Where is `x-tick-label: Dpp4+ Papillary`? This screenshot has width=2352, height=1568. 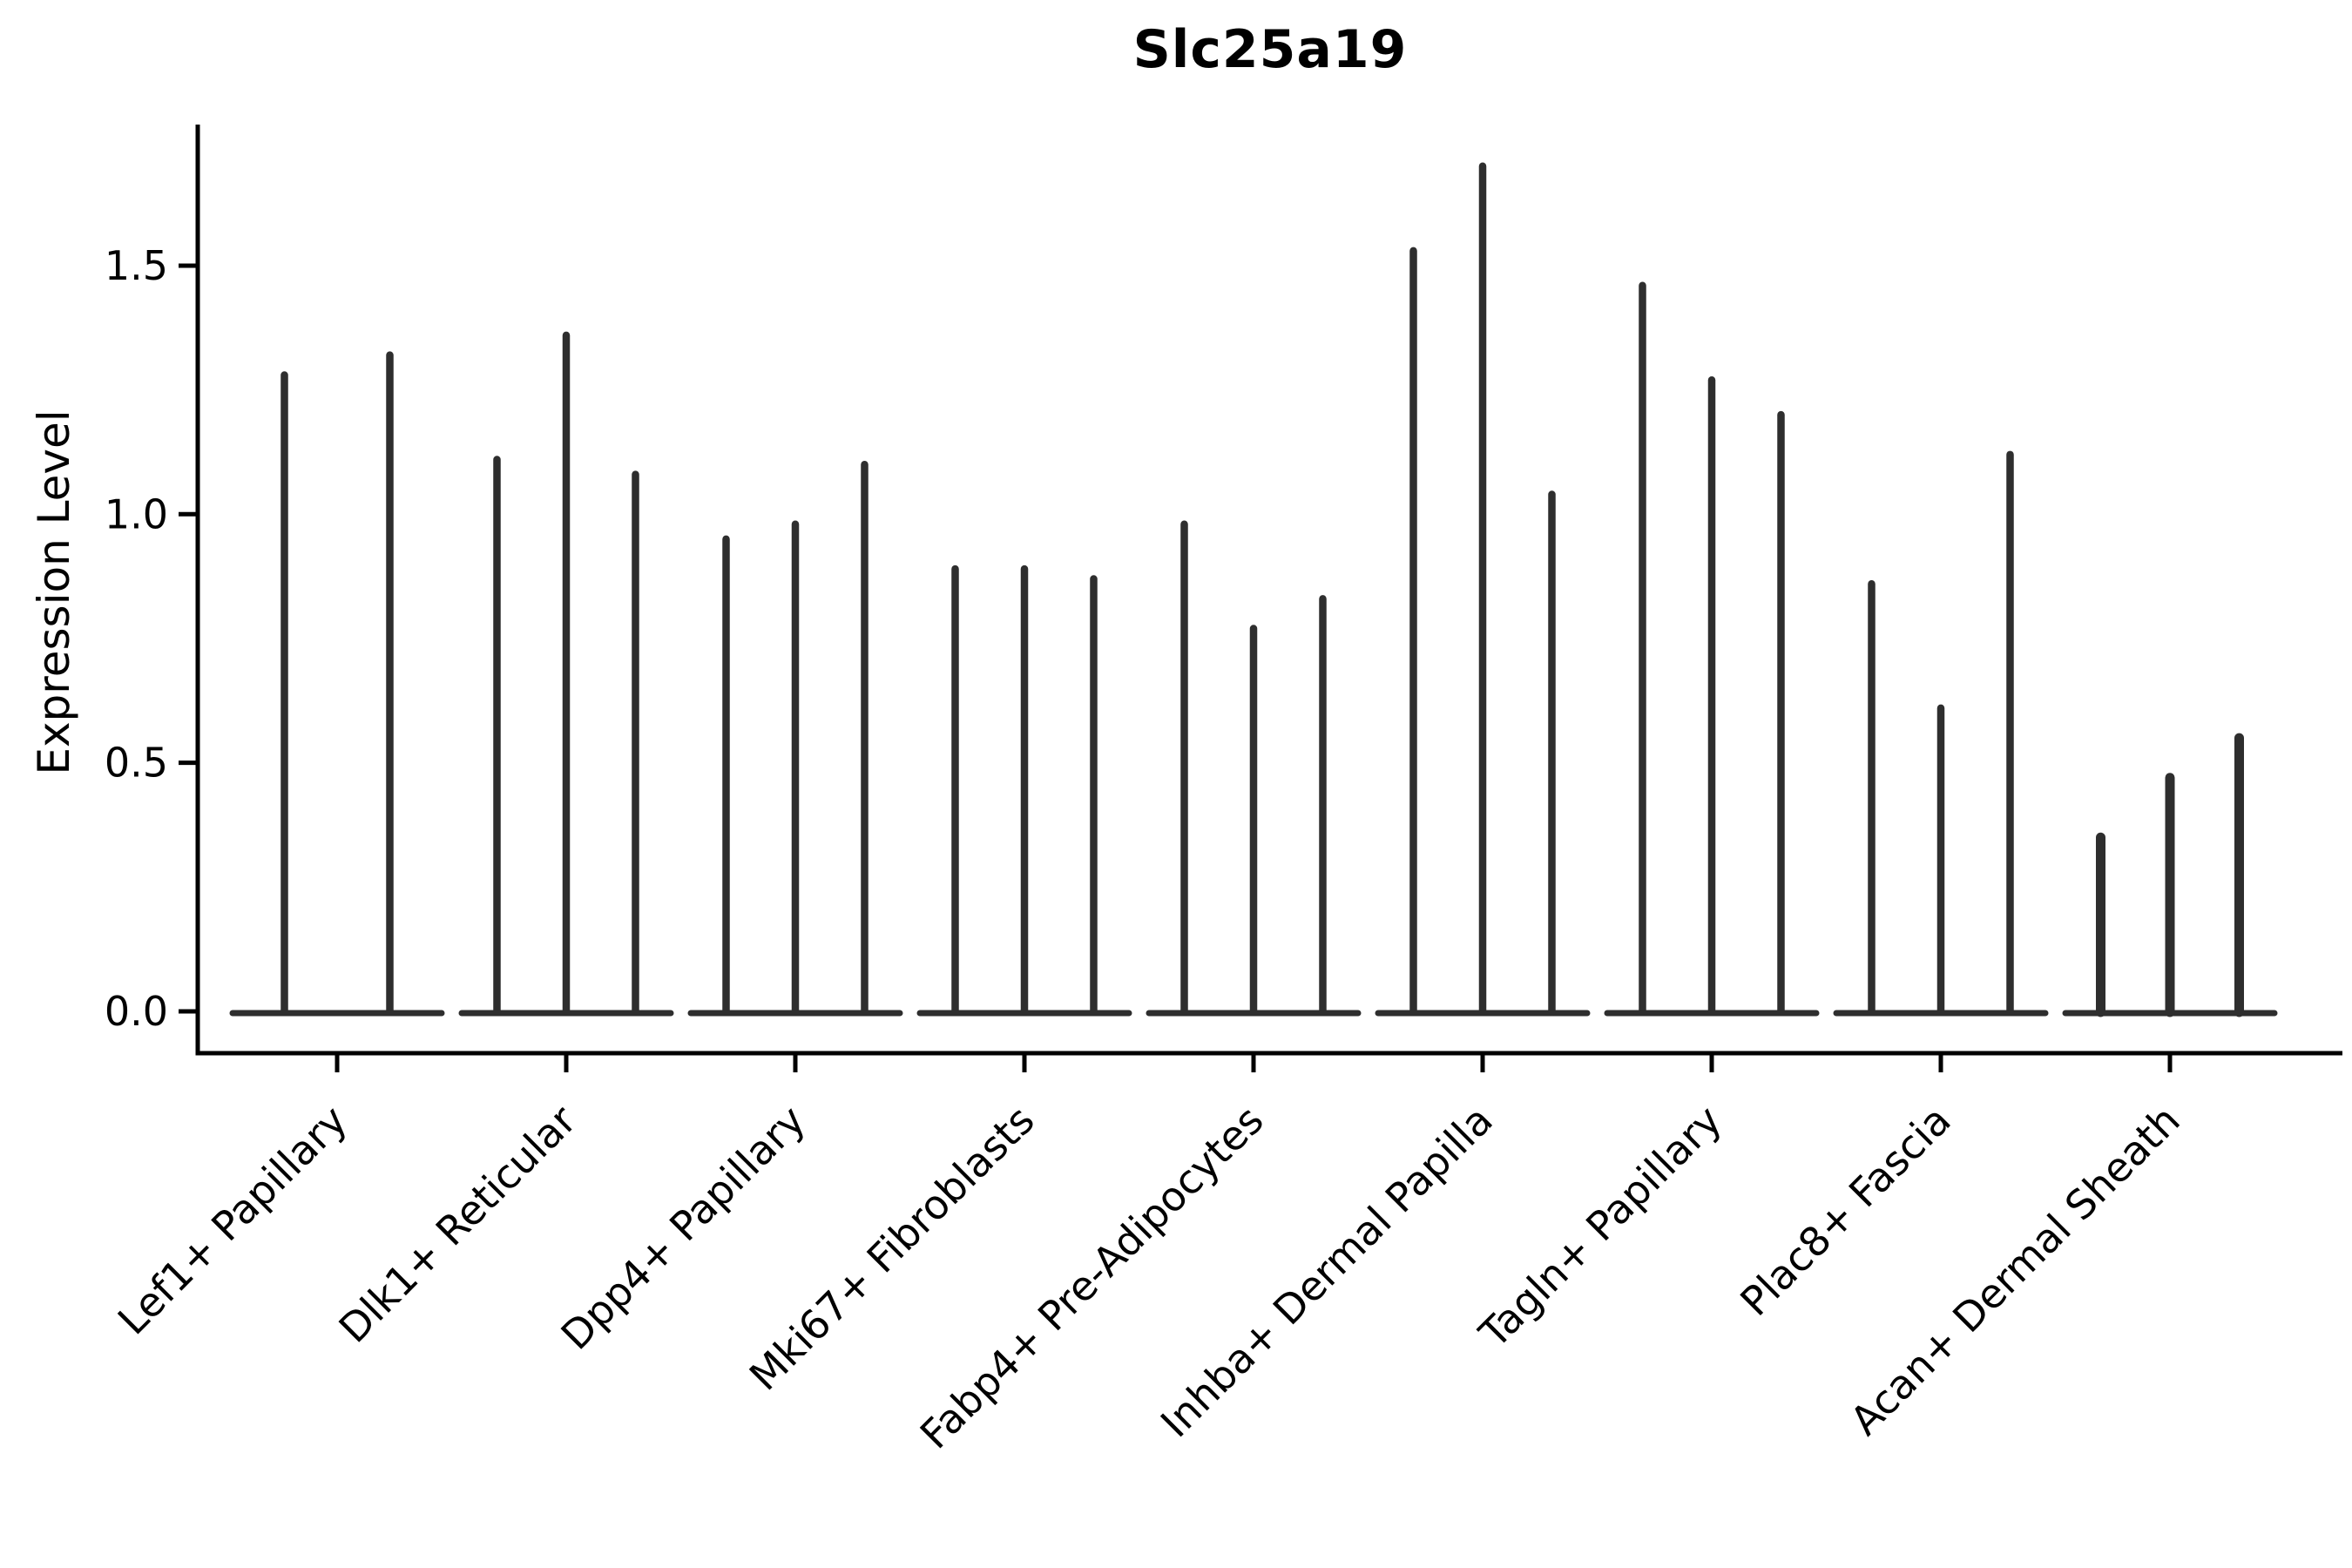
x-tick-label: Dpp4+ Papillary is located at coordinates (683, 1228).